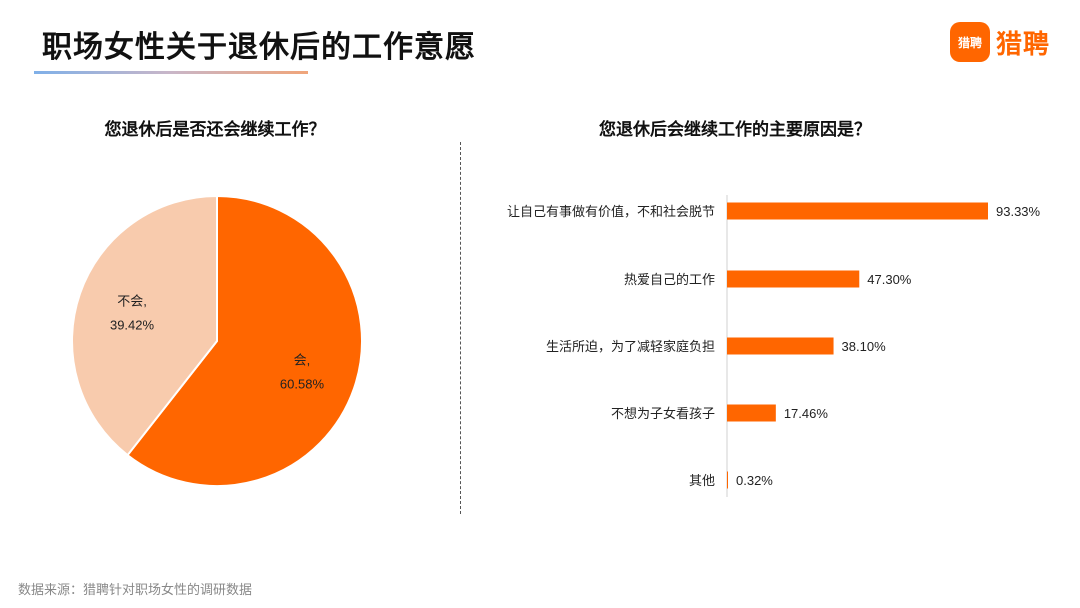 The height and width of the screenshot is (608, 1080). What do you see at coordinates (302, 359) in the screenshot?
I see `pie-slice-name-0: 会,` at bounding box center [302, 359].